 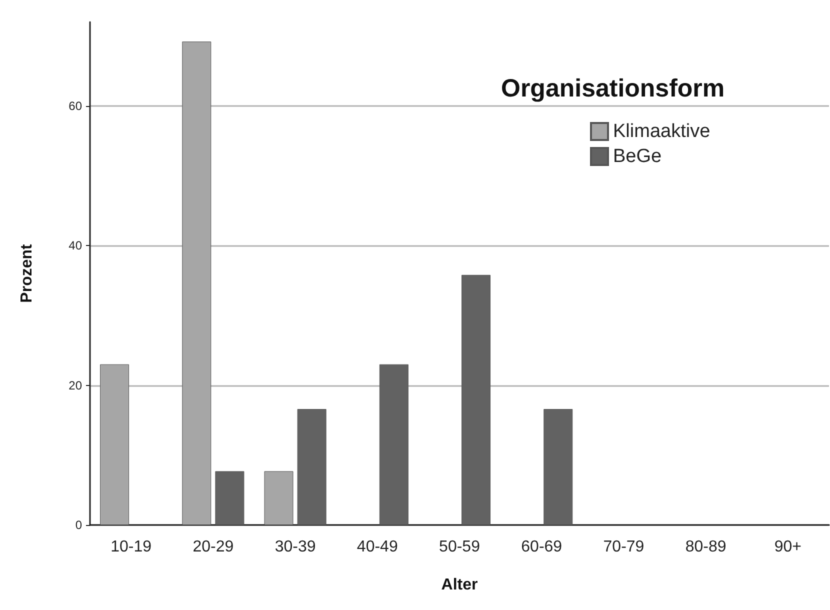 What do you see at coordinates (78, 525) in the screenshot?
I see `y-tick-label: 0` at bounding box center [78, 525].